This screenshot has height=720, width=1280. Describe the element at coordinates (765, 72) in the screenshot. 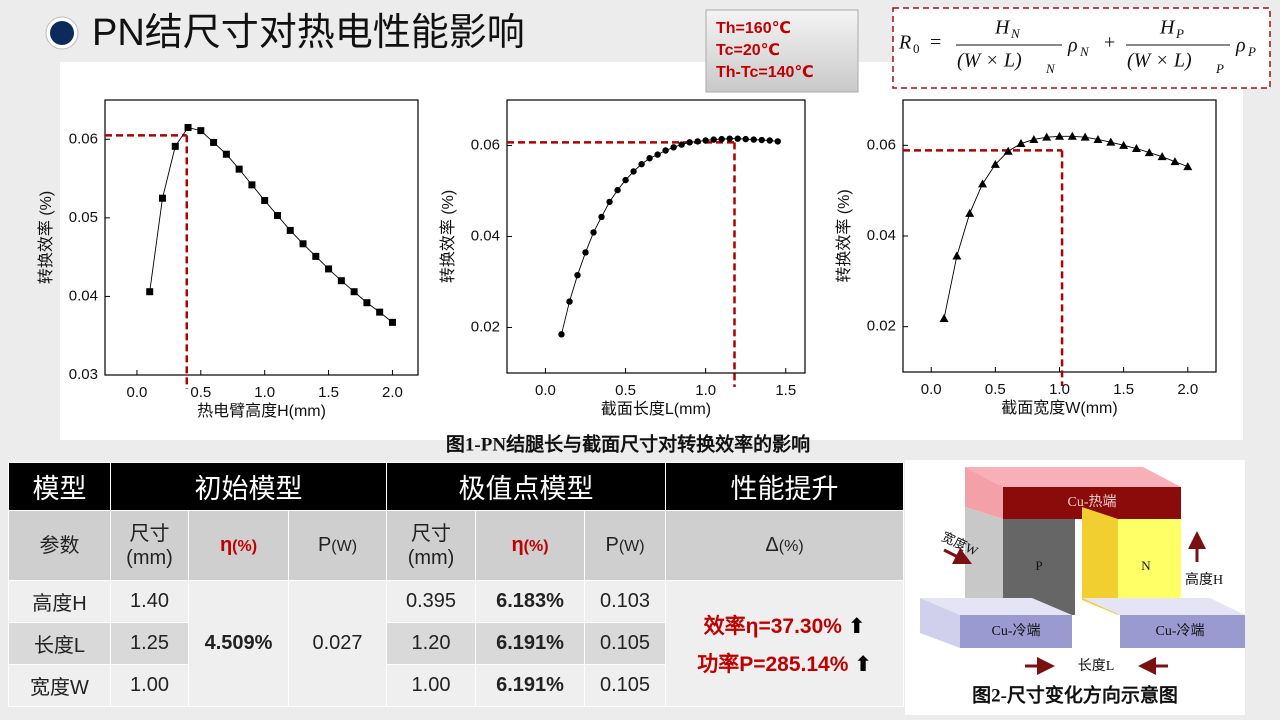

I see `condition: Th-Tc=140℃` at that location.